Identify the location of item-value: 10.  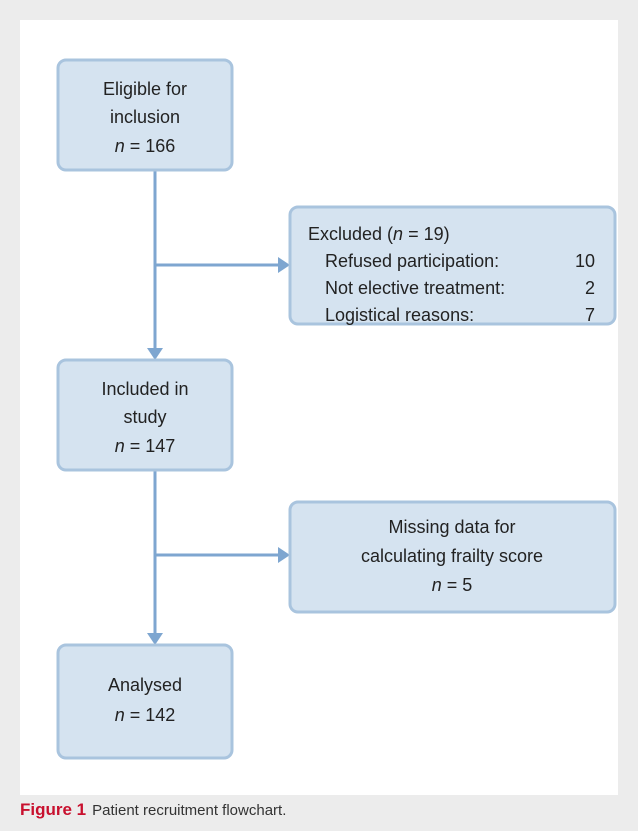
(585, 261).